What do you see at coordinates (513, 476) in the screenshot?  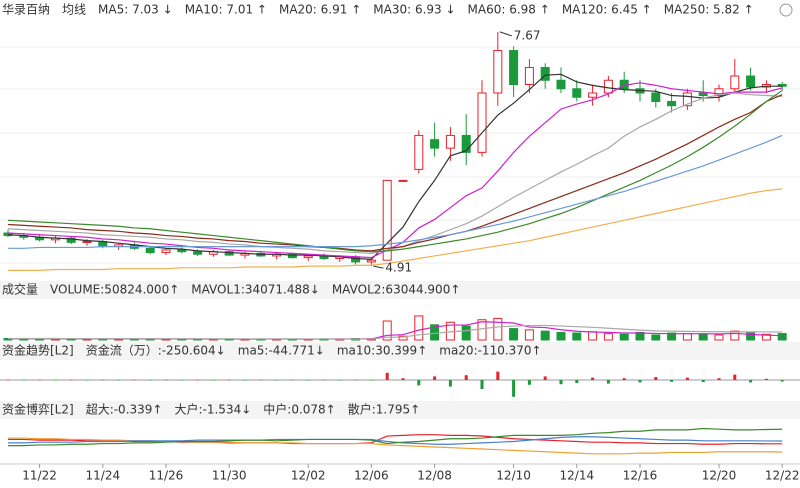 I see `x-tick-label: 12/10` at bounding box center [513, 476].